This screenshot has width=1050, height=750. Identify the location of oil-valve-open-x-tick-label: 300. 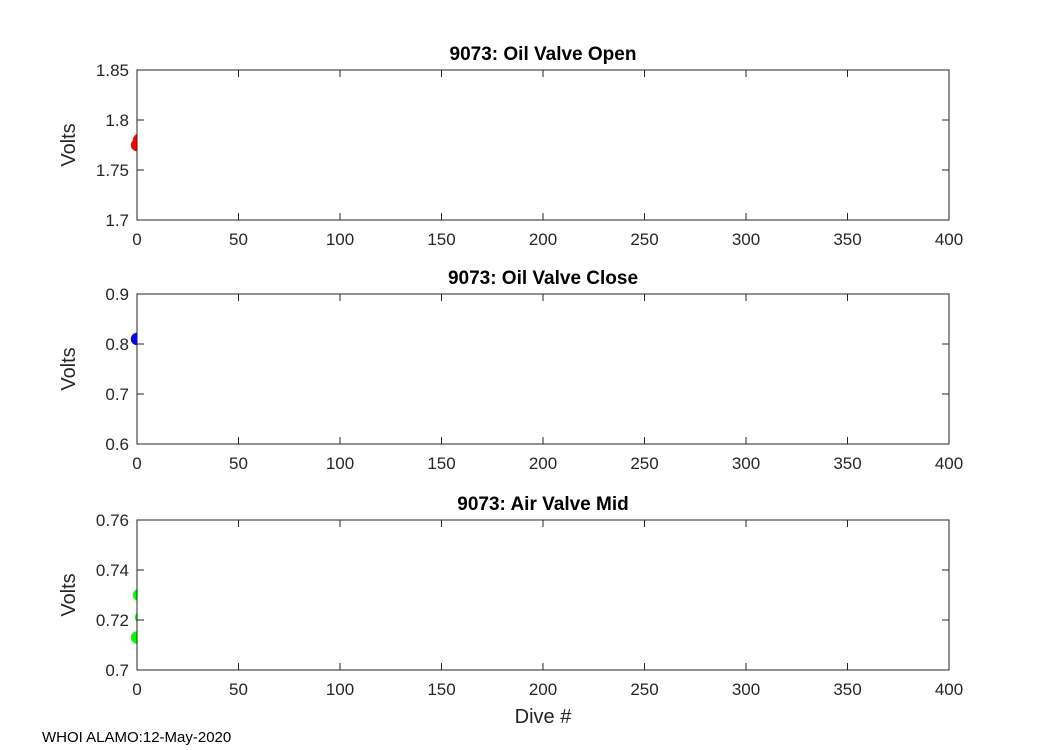
(746, 239).